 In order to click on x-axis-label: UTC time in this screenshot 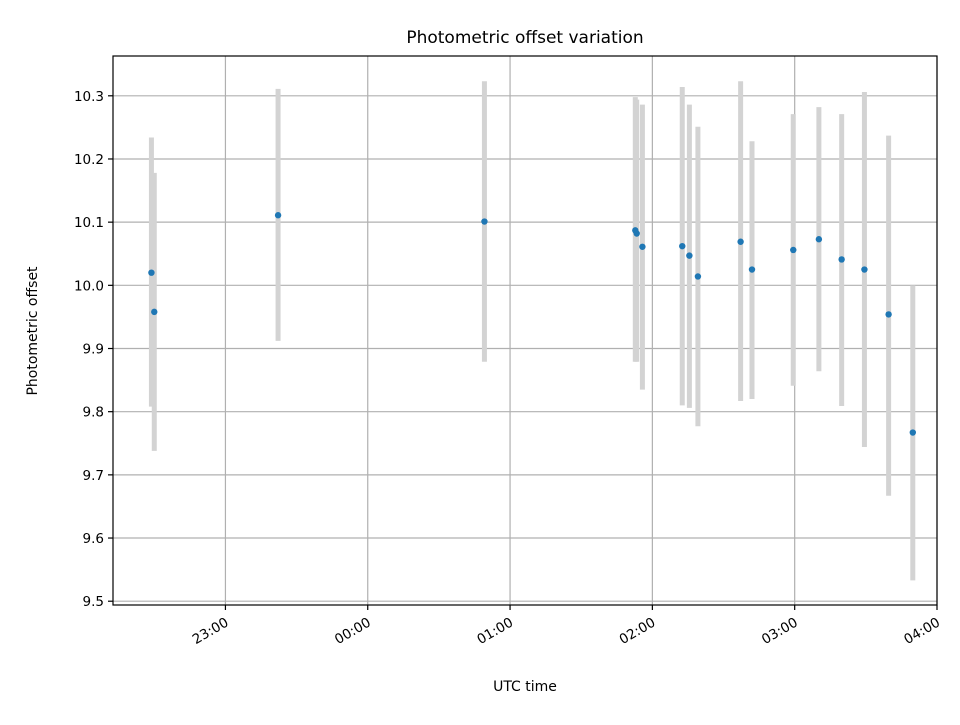, I will do `click(525, 687)`.